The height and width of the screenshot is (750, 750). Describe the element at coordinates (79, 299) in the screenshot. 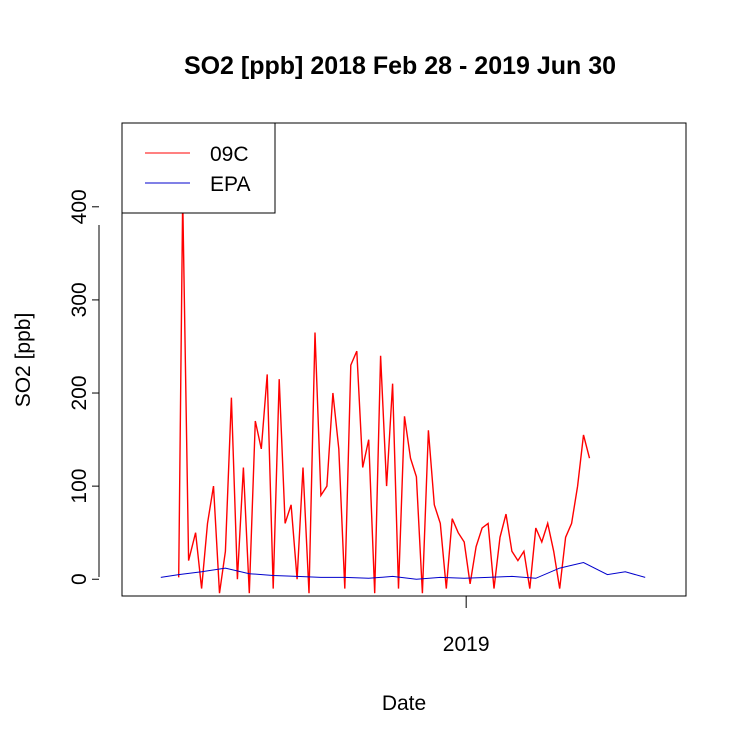

I see `y-tick-label: 300` at that location.